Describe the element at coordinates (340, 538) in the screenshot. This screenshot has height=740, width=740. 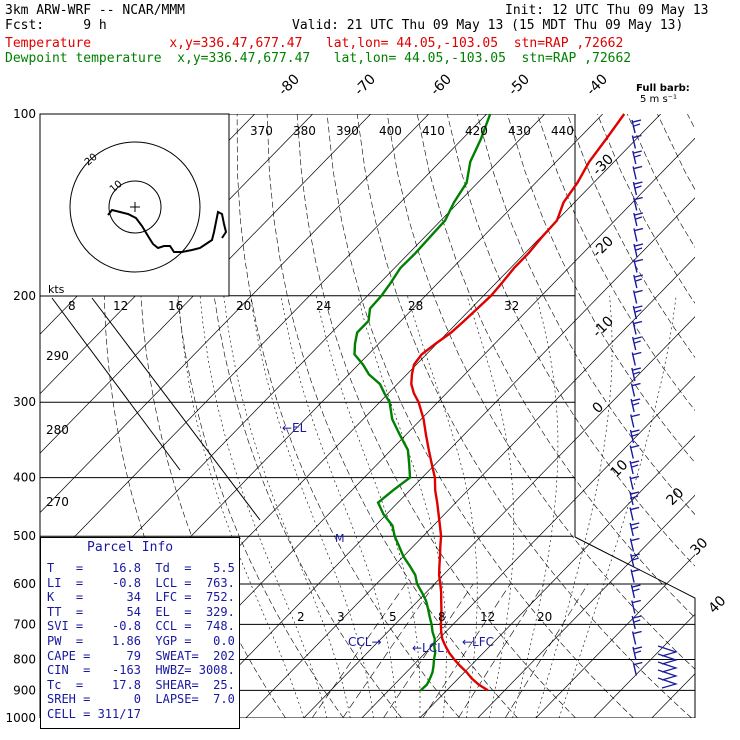
I see `annotation-m: M` at that location.